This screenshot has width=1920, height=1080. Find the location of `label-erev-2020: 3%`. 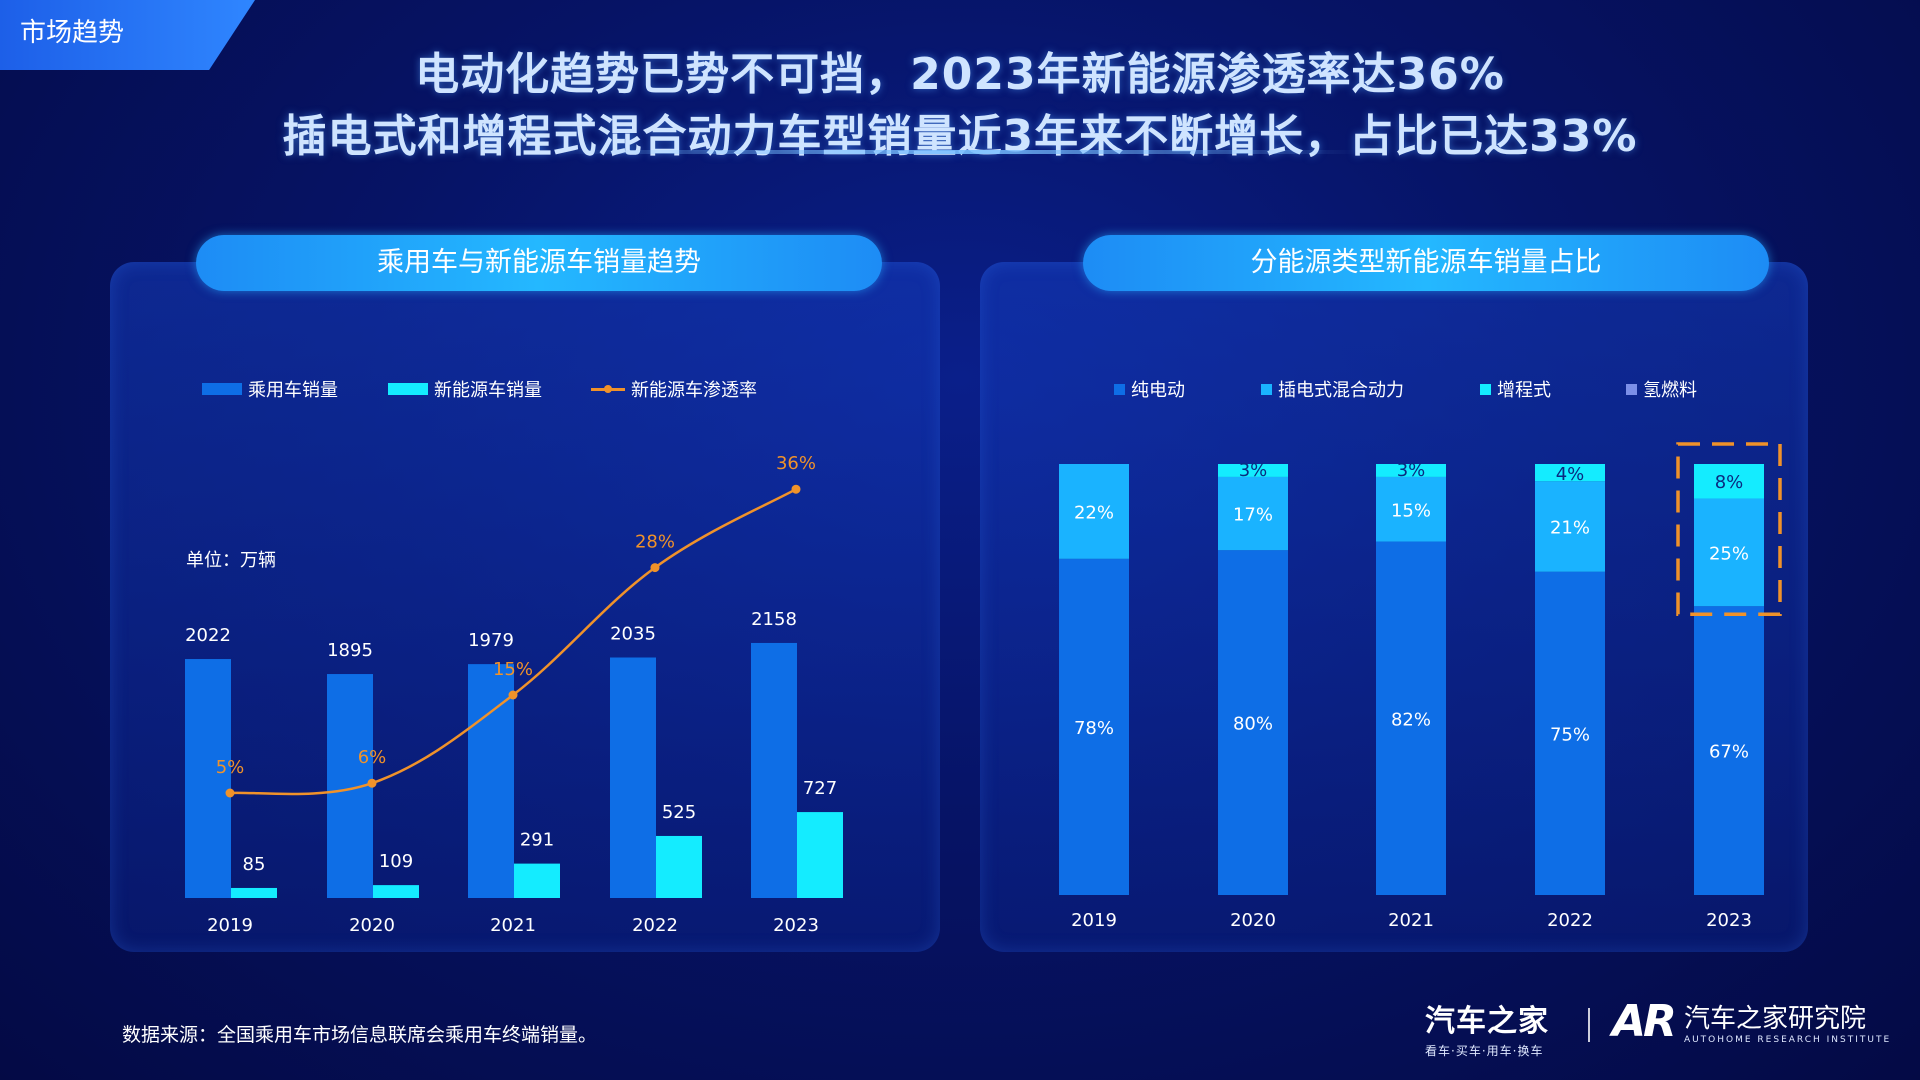

label-erev-2020: 3% is located at coordinates (1253, 470).